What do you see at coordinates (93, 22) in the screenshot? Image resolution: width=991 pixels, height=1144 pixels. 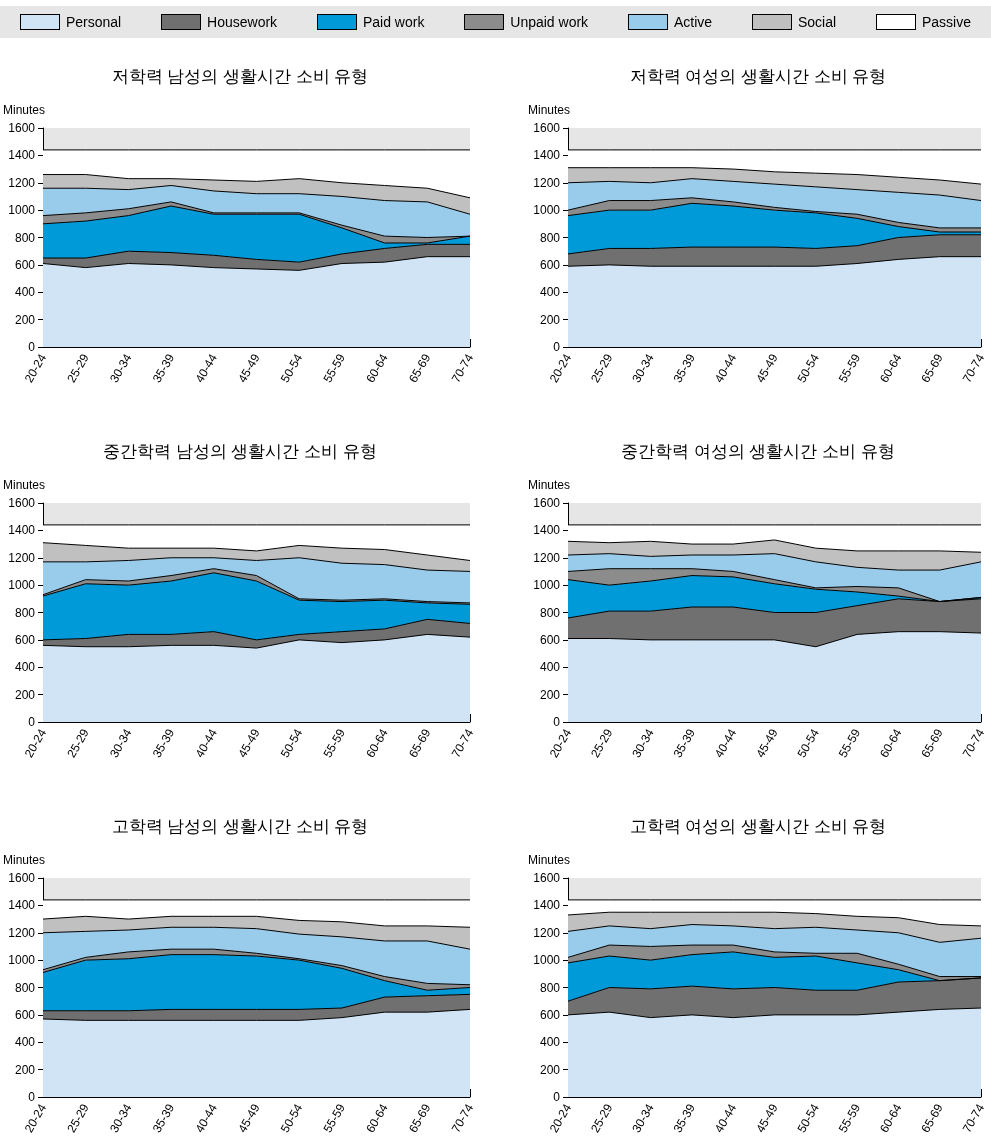 I see `legend-label: Personal` at bounding box center [93, 22].